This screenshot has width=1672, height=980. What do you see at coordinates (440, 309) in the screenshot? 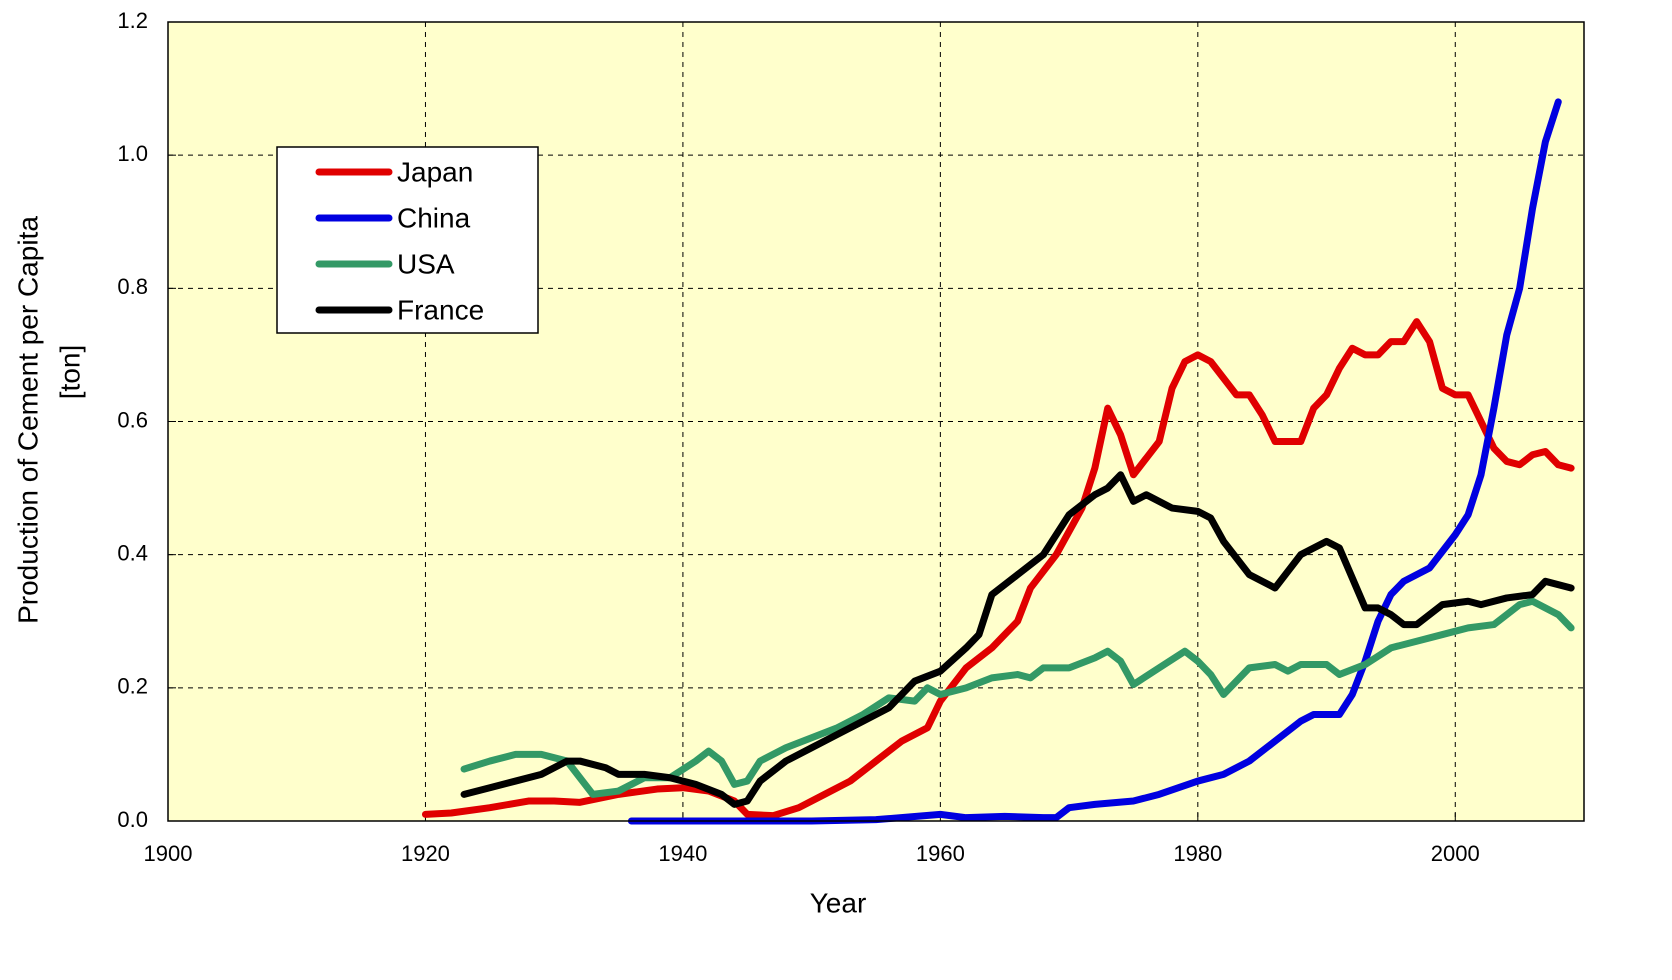
I see `legend-label: France` at bounding box center [440, 309].